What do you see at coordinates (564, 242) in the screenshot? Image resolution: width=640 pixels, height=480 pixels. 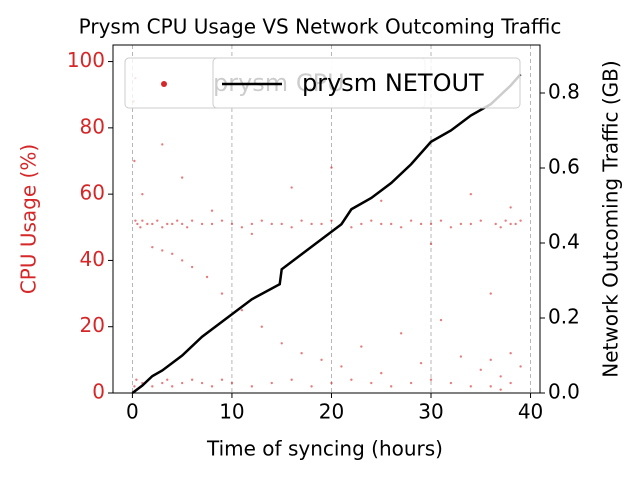 I see `y2-tick-label: 0.4` at bounding box center [564, 242].